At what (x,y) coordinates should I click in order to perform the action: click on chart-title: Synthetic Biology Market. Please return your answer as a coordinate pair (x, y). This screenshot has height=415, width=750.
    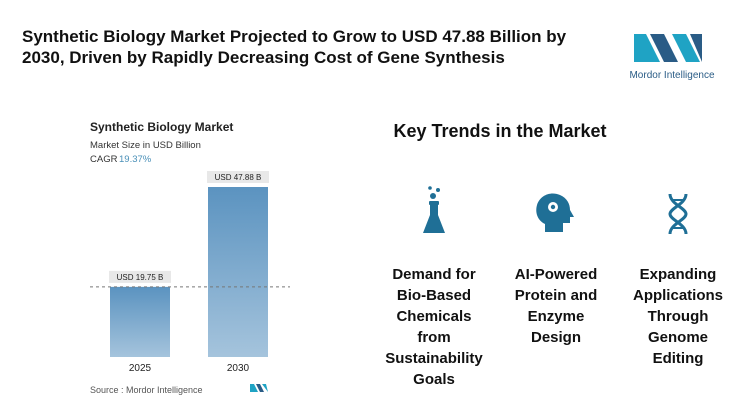
    Looking at the image, I should click on (161, 127).